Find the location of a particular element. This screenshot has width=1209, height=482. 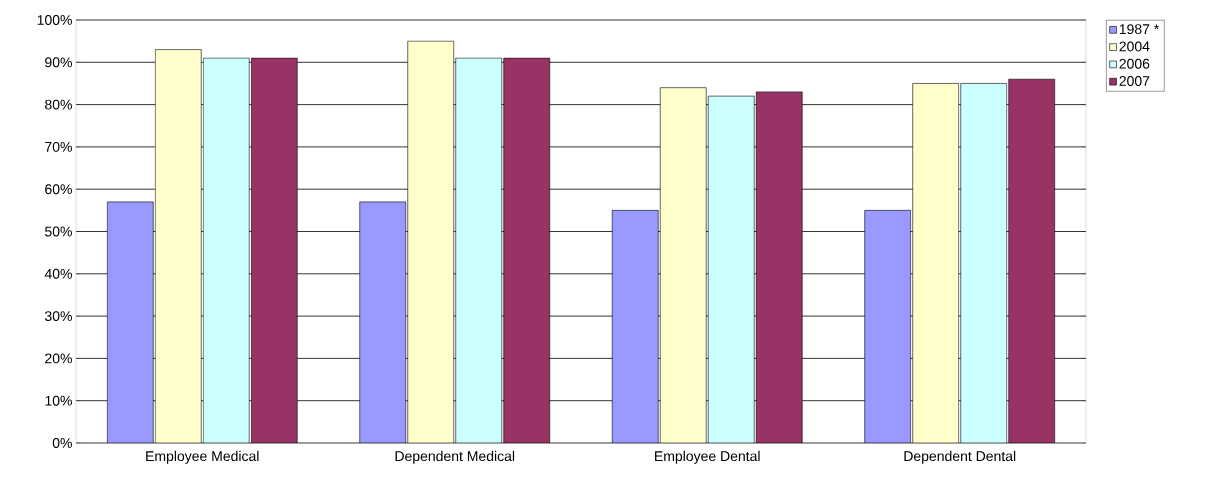

x-tick-label: Dependent Dental is located at coordinates (960, 457).